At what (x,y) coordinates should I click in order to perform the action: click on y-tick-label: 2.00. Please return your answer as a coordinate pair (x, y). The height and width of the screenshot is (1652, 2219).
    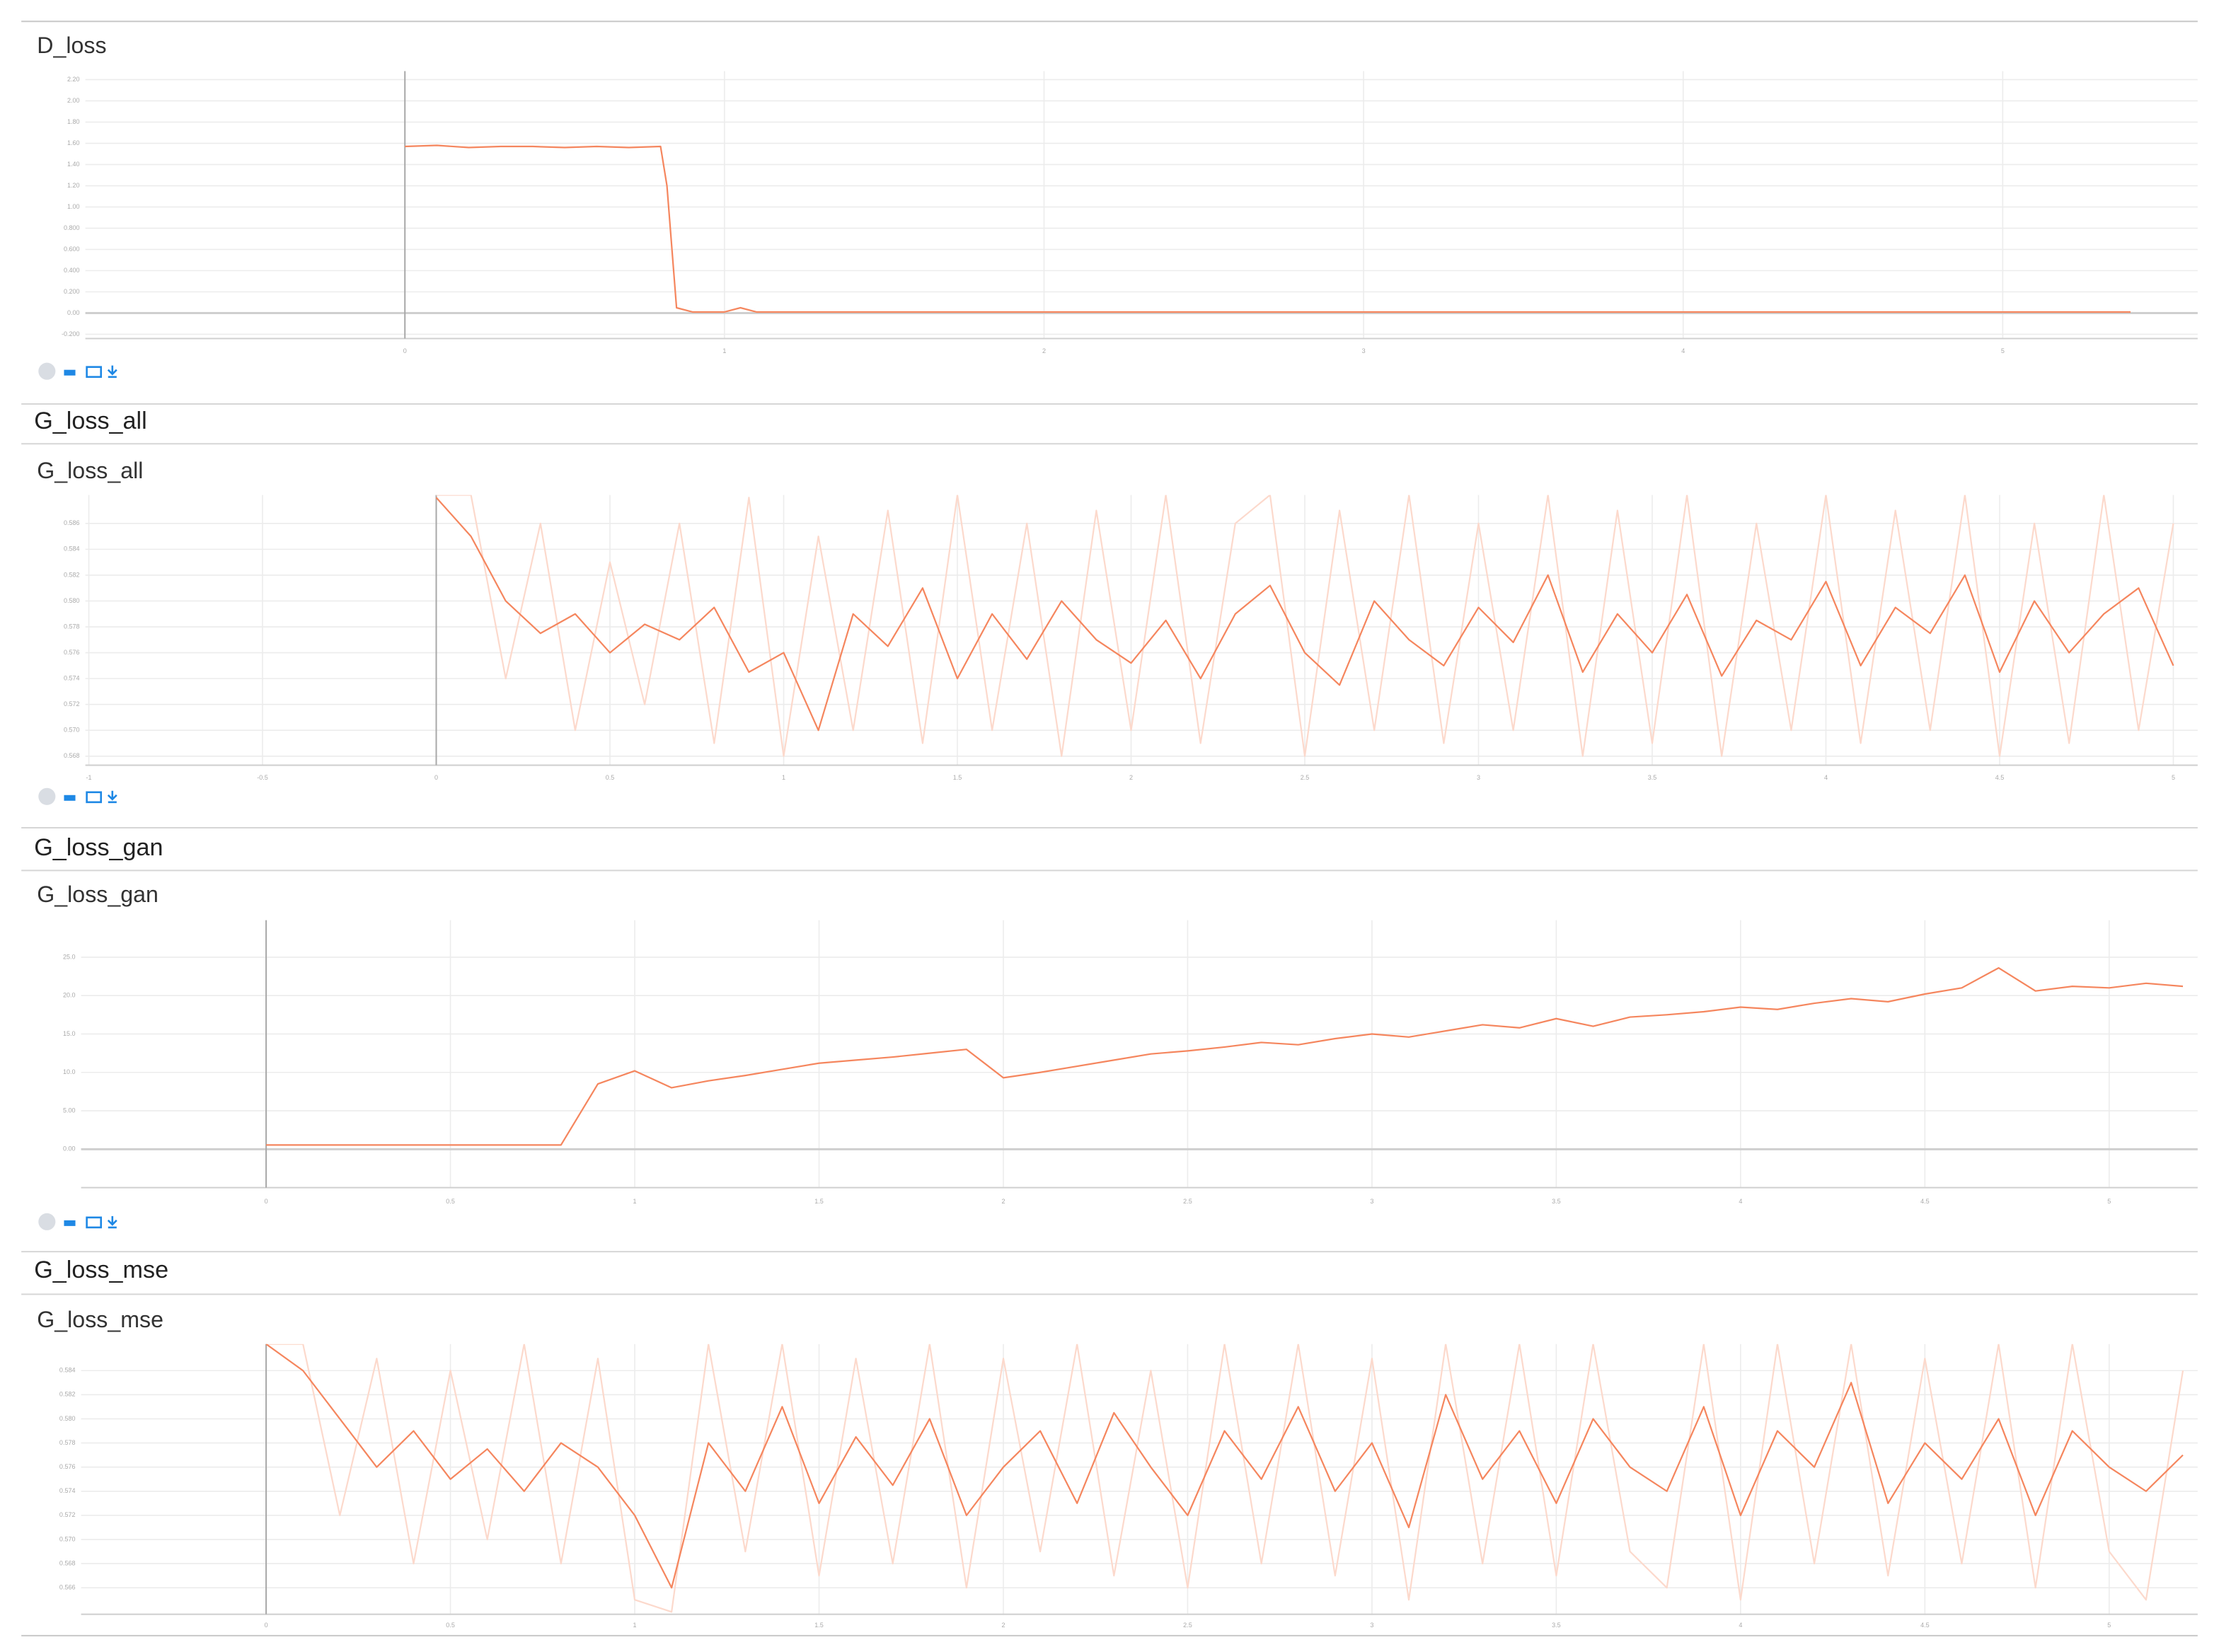
    Looking at the image, I should click on (73, 100).